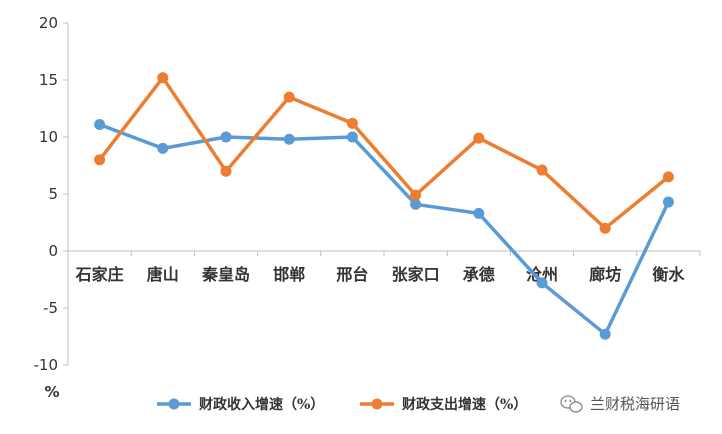  What do you see at coordinates (163, 274) in the screenshot?
I see `x-category-label: 唐山` at bounding box center [163, 274].